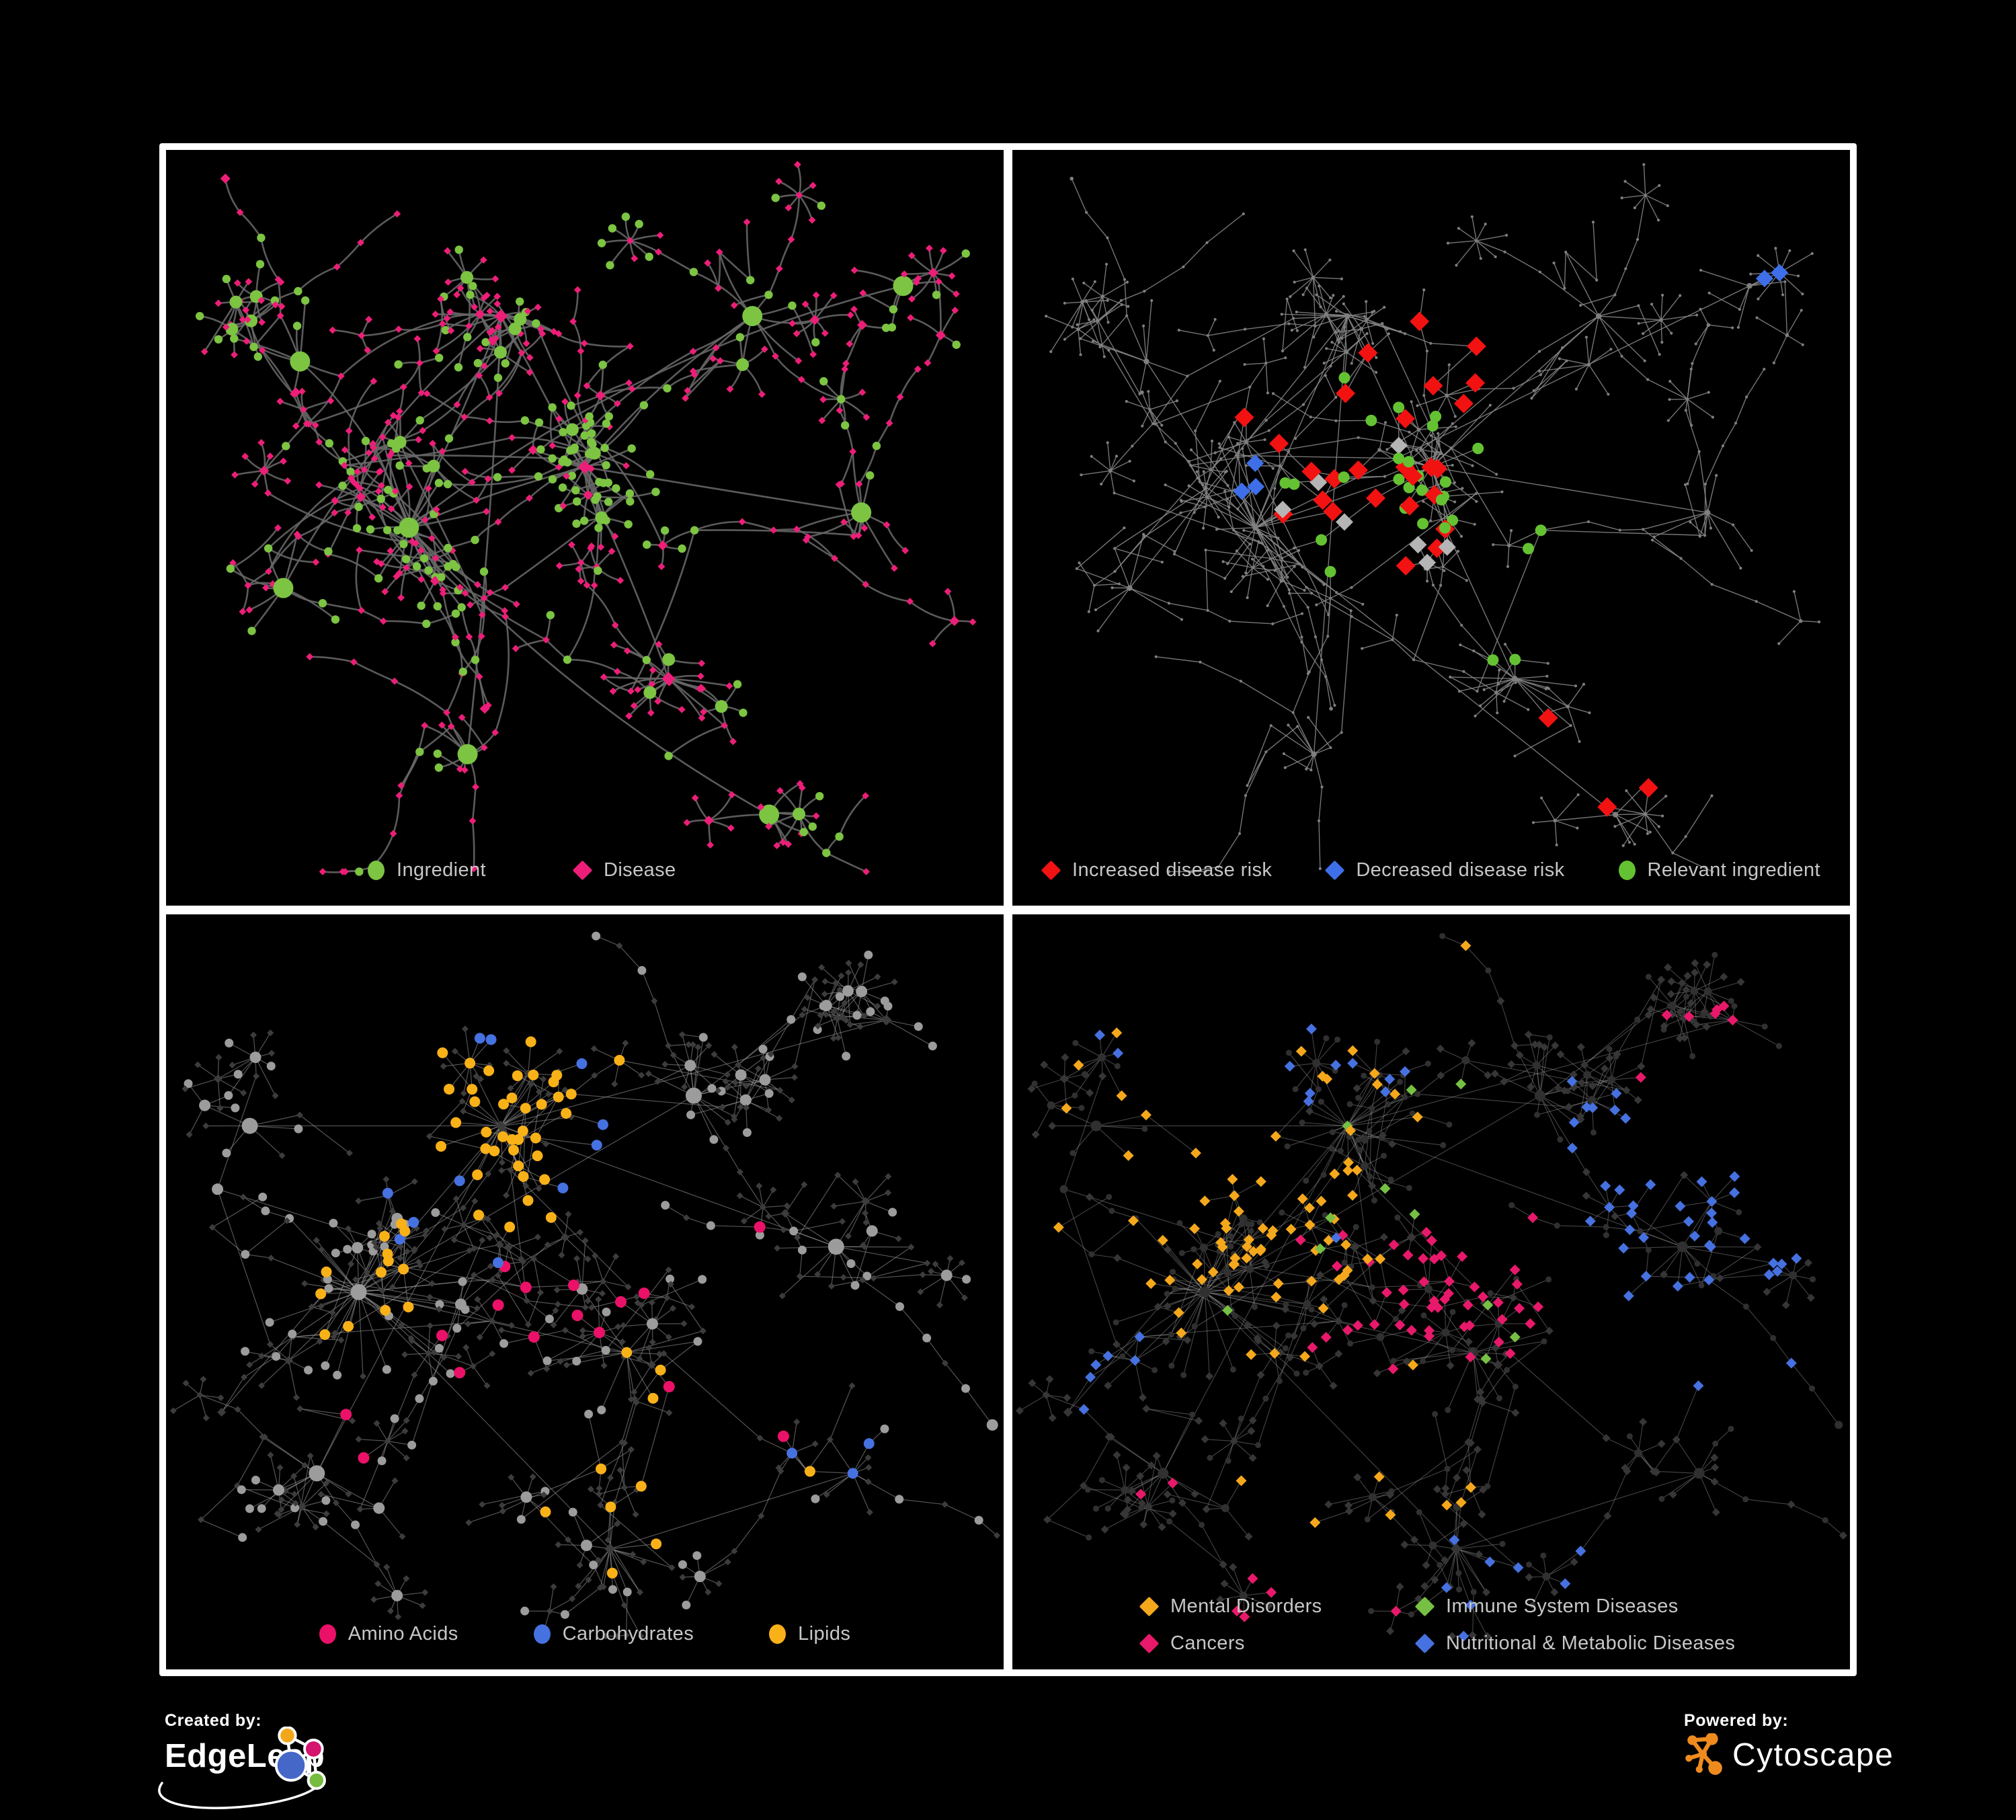  What do you see at coordinates (1246, 1606) in the screenshot?
I see `legend-label: Mental Disorders` at bounding box center [1246, 1606].